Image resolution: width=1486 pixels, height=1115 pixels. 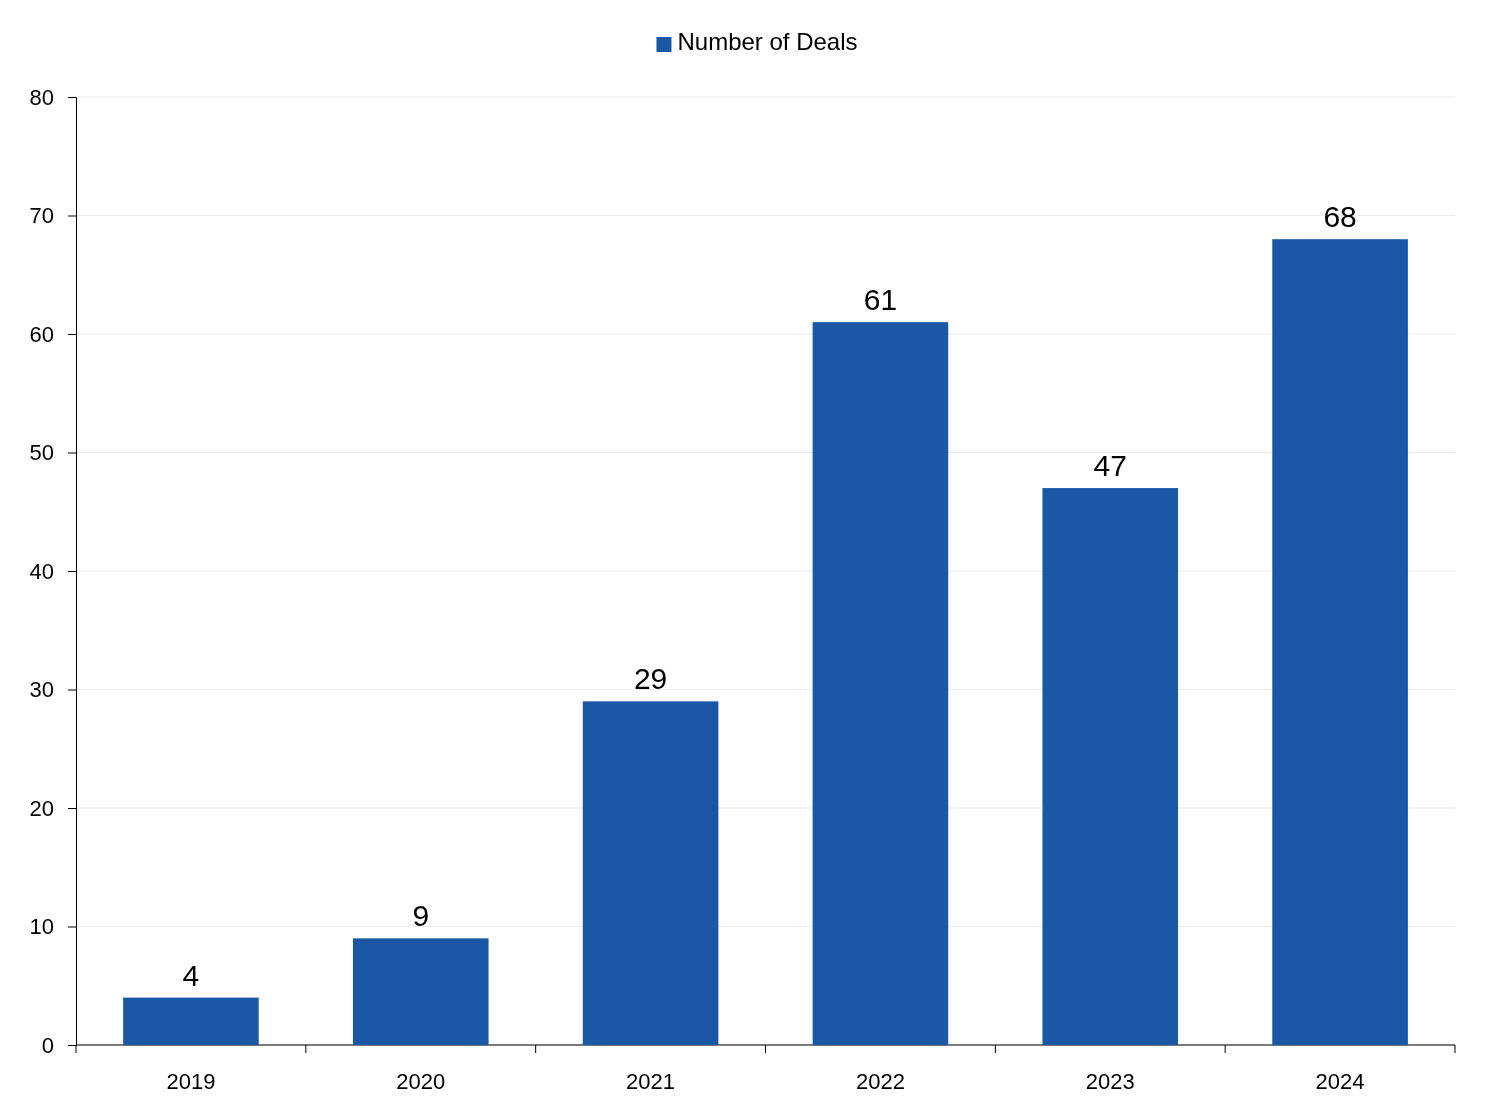 What do you see at coordinates (650, 679) in the screenshot?
I see `data-label: 29` at bounding box center [650, 679].